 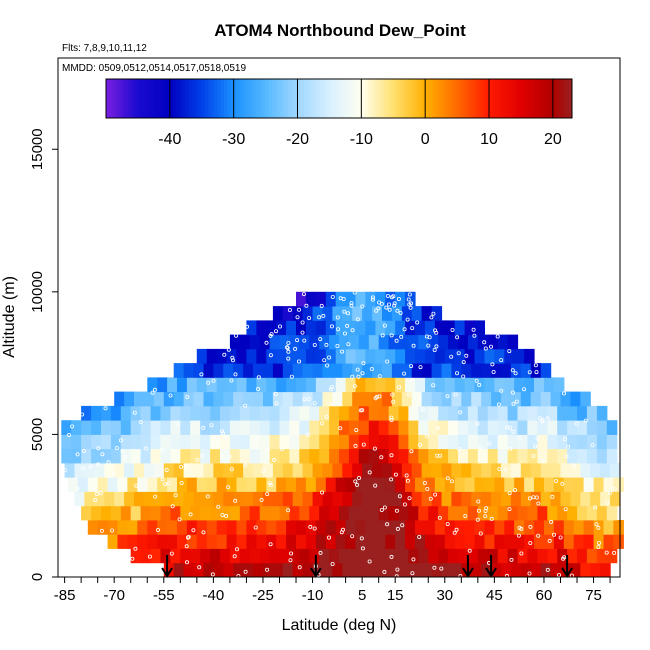 What do you see at coordinates (553, 139) in the screenshot?
I see `colorbar-tick-label: 20` at bounding box center [553, 139].